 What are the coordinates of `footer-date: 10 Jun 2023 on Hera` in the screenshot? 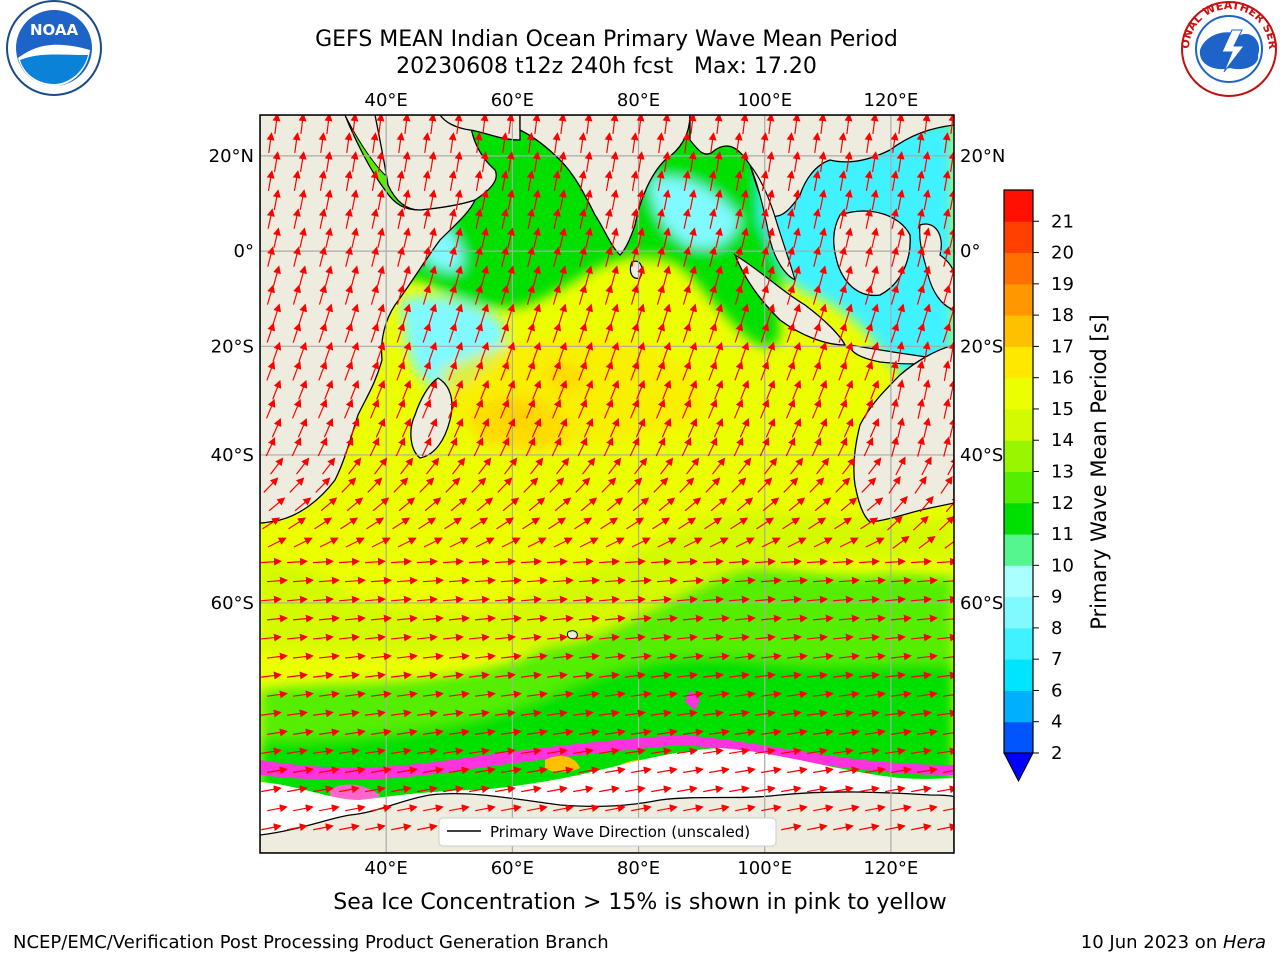 It's located at (1173, 942).